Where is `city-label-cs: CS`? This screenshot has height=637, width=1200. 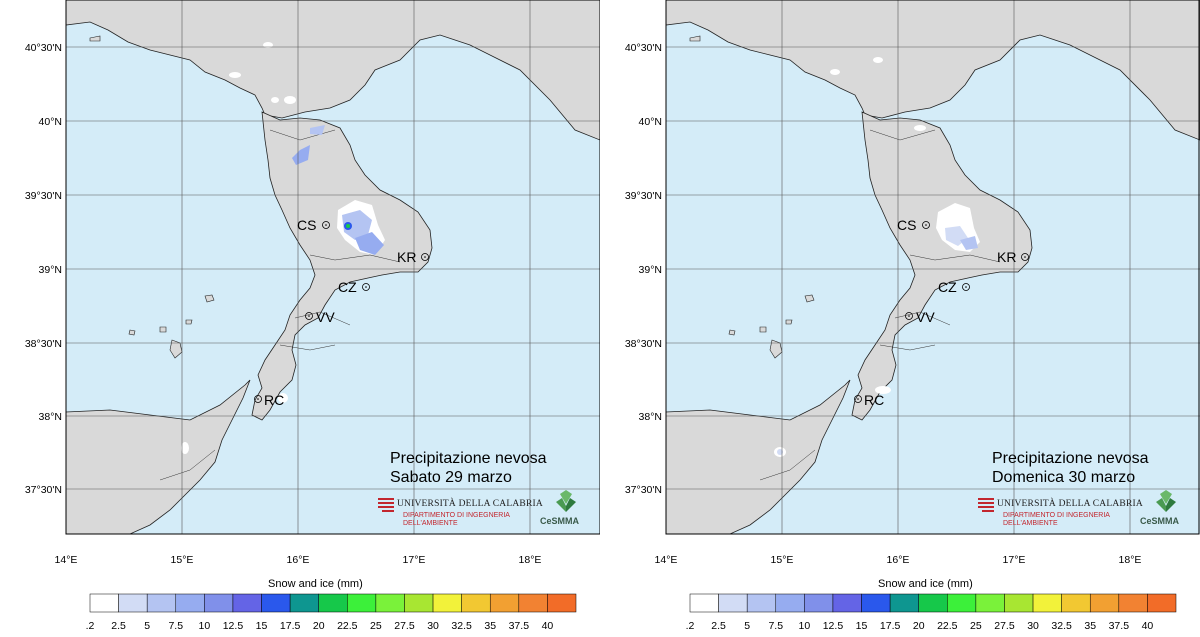
city-label-cs: CS is located at coordinates (906, 225).